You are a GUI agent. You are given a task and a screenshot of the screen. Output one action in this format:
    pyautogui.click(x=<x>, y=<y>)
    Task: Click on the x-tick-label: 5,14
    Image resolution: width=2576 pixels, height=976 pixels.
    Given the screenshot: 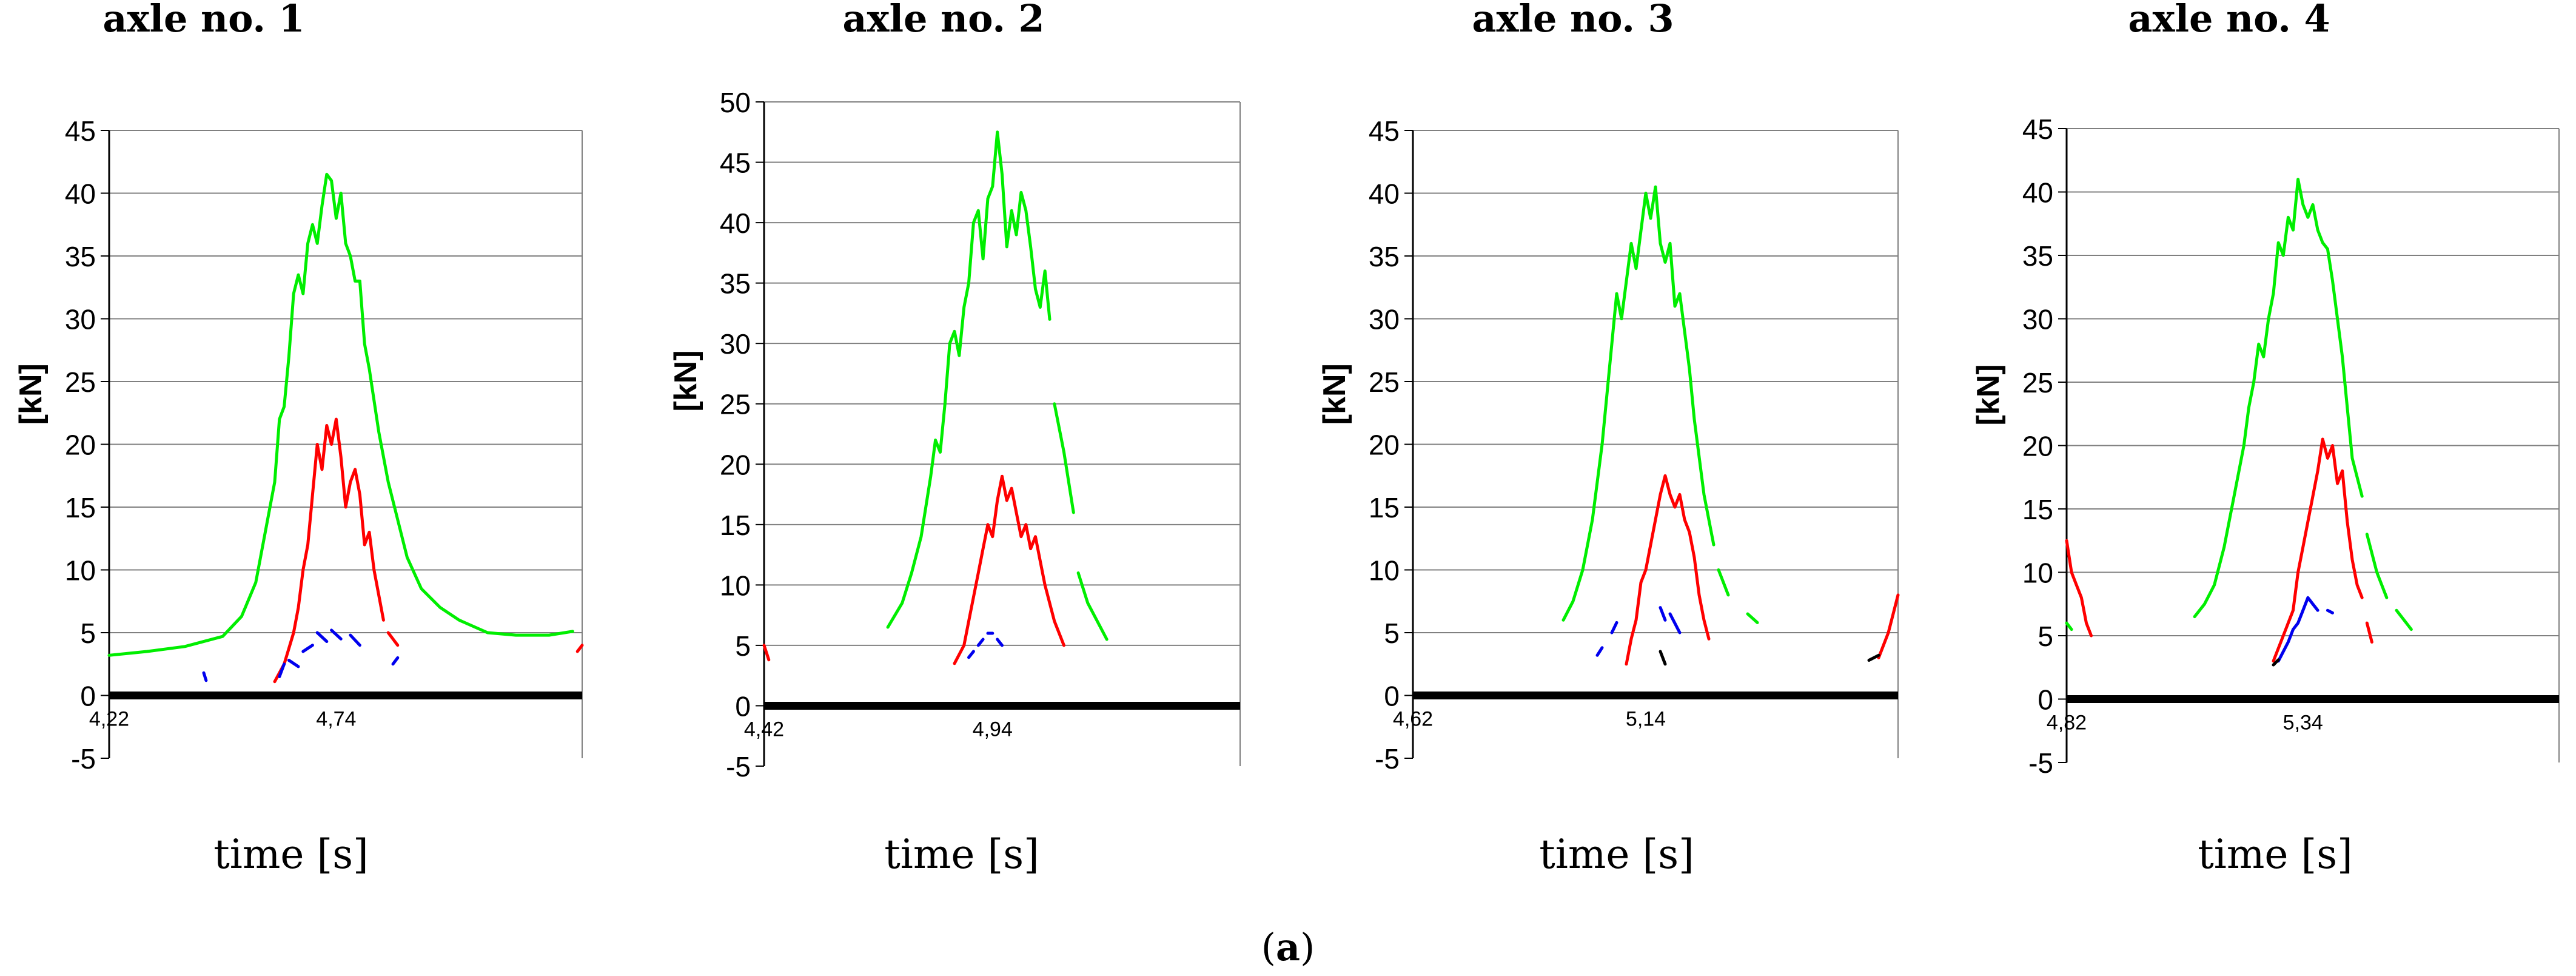 What is the action you would take?
    pyautogui.click(x=1646, y=719)
    